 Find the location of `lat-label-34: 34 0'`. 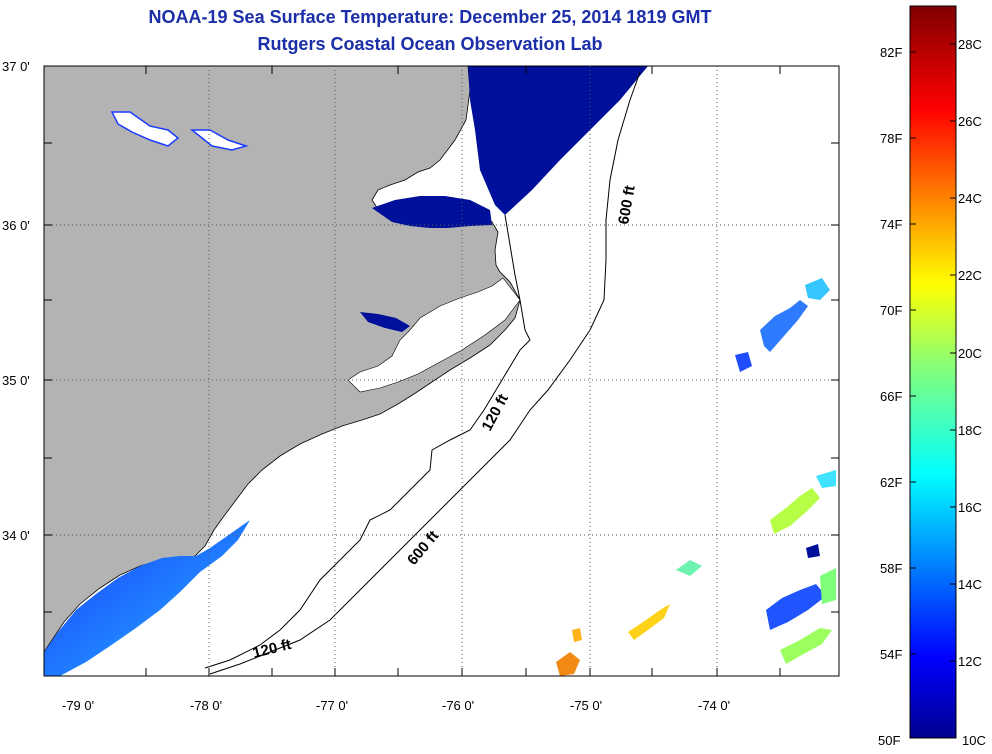

lat-label-34: 34 0' is located at coordinates (16, 535).